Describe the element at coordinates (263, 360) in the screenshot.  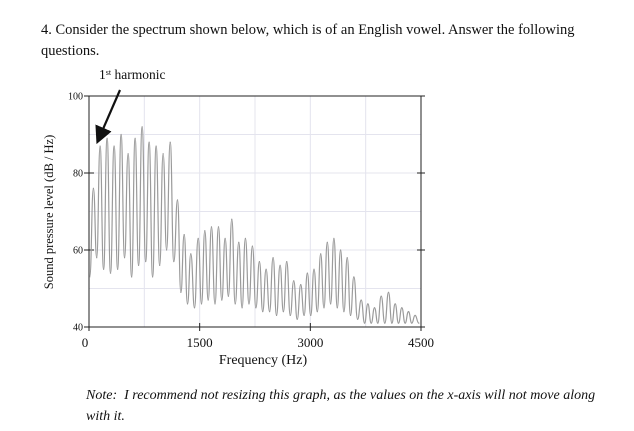
I see `x-axis-label: Frequency (Hz)` at that location.